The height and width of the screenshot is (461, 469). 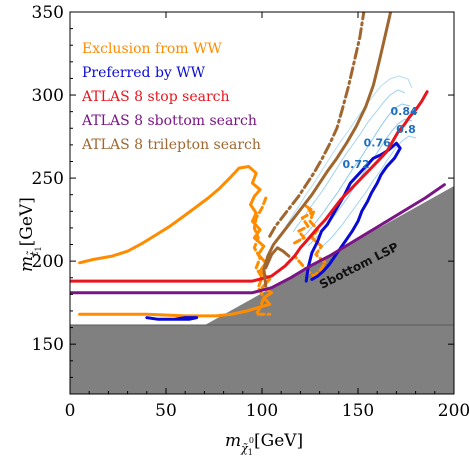 I want to click on contour-labels: 0.84 0.8 0.76 0.72, so click(x=380, y=138).